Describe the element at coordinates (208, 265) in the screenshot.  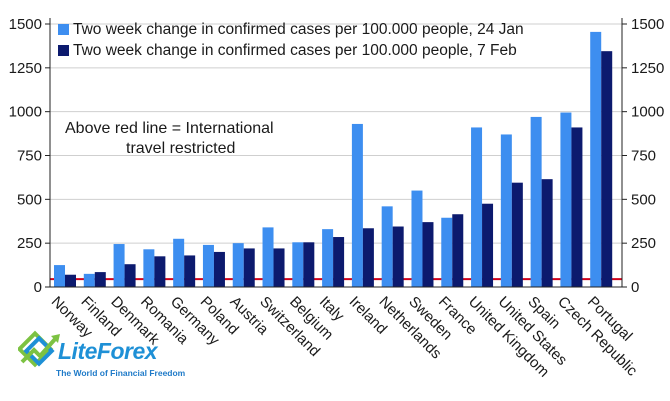
I see `bar-jan-poland` at that location.